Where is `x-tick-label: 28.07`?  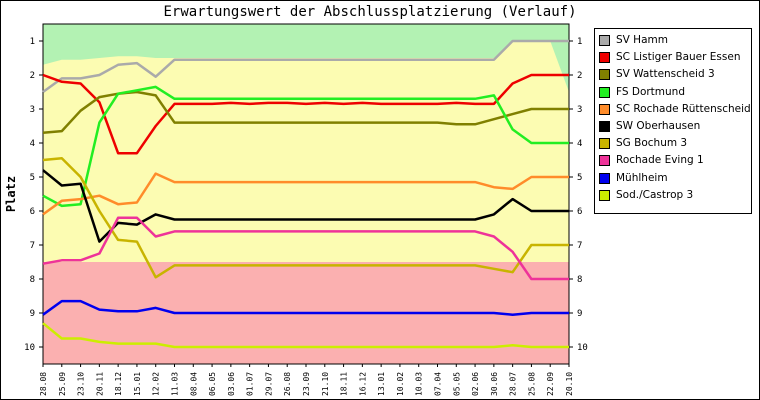 x-tick-label: 28.07 is located at coordinates (513, 384).